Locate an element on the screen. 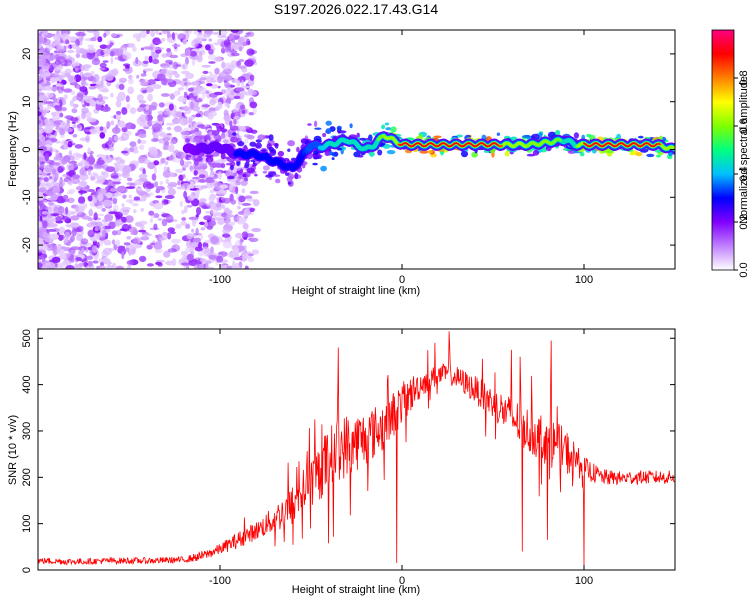  colorbar-label: Normalized spectral amplitude is located at coordinates (744, 150).